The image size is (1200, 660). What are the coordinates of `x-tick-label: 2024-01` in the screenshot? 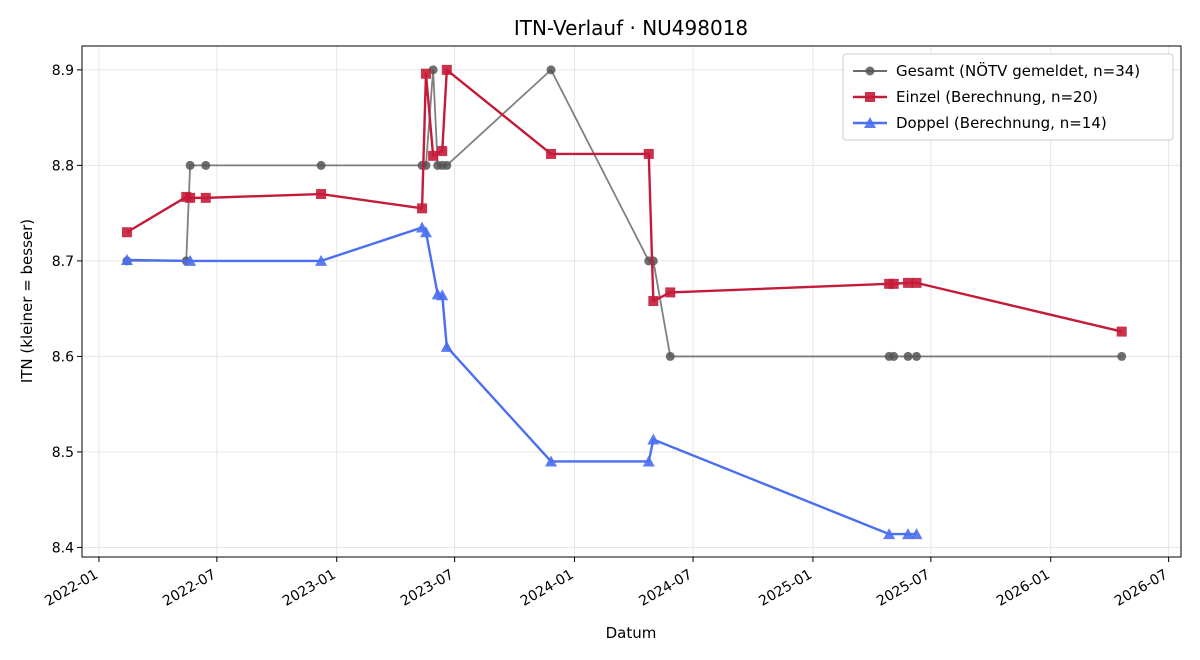 It's located at (547, 588).